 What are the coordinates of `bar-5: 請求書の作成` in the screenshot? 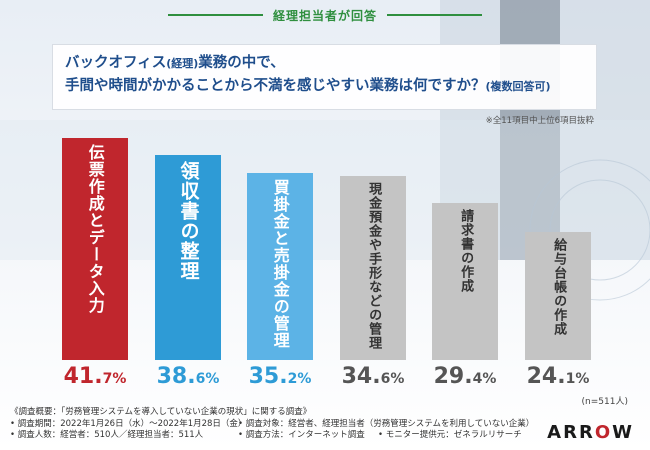 It's located at (465, 281).